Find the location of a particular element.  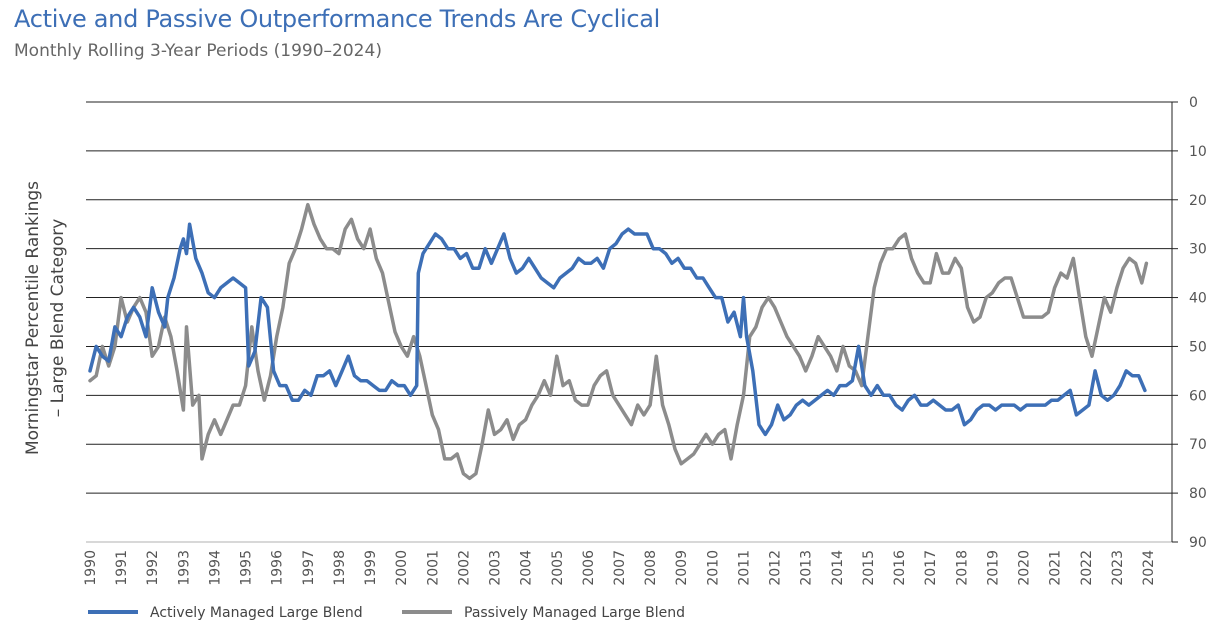

y-tick-label: 40 is located at coordinates (1198, 299).